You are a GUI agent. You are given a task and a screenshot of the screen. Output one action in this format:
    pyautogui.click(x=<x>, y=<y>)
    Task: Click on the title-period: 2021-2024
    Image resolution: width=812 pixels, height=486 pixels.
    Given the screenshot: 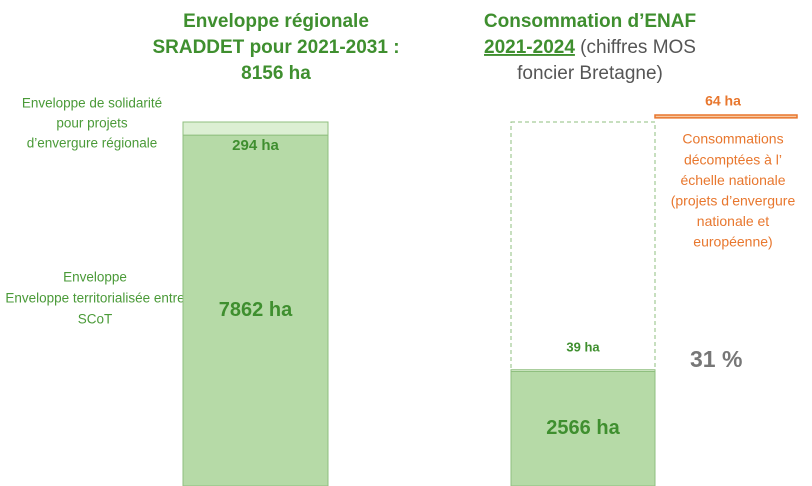 What is the action you would take?
    pyautogui.click(x=529, y=47)
    